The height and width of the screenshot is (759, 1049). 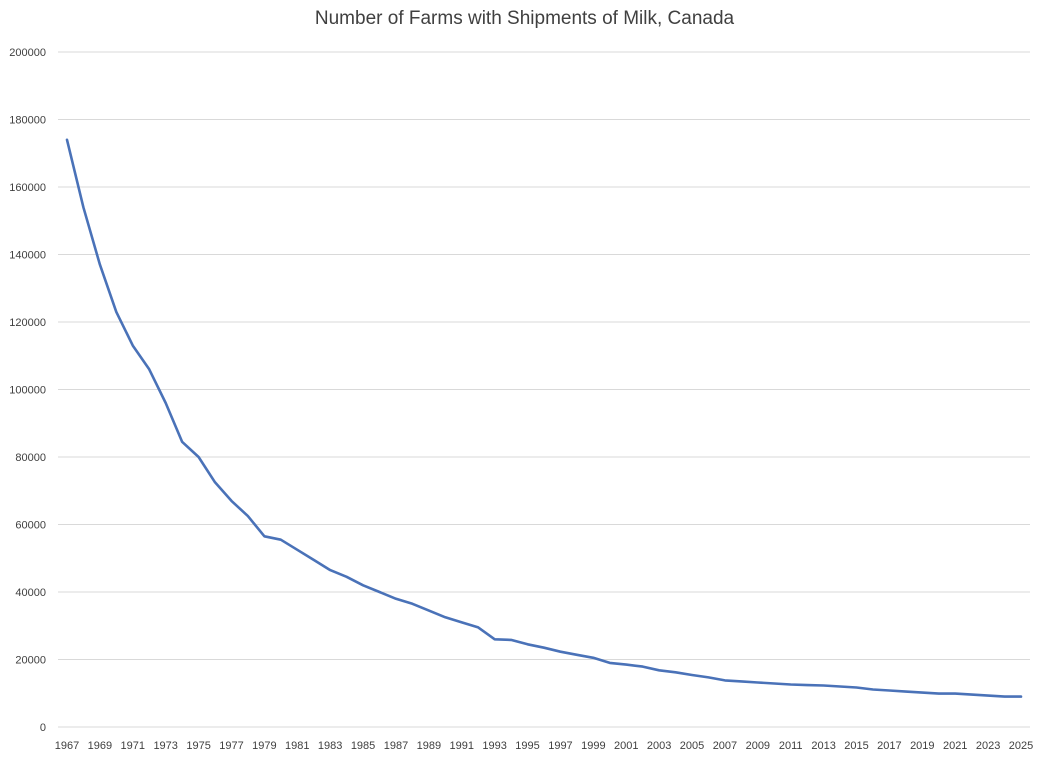 I want to click on x-tick-label: 2001, so click(x=626, y=746).